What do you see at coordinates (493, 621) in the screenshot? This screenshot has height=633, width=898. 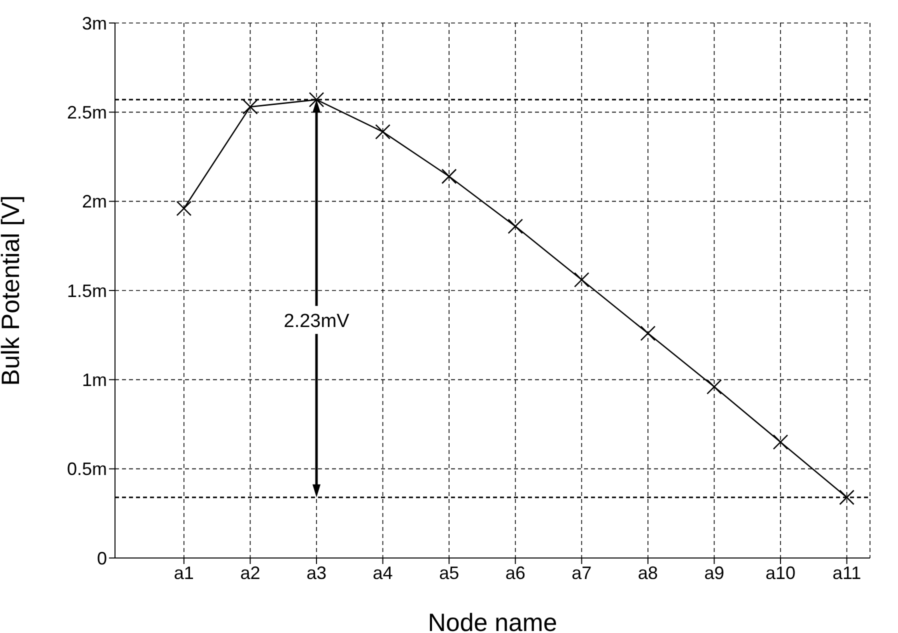 I see `x-axis-title: Node name` at bounding box center [493, 621].